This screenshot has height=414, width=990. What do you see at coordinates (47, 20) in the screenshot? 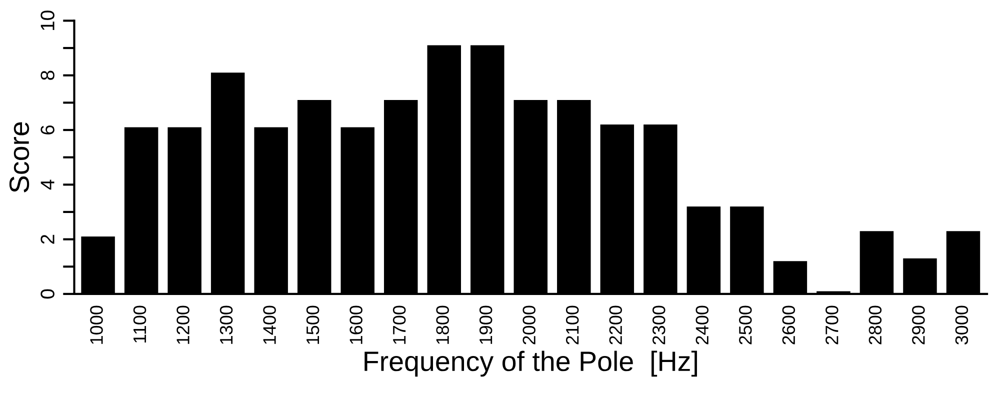
I see `y-tick-label: 10` at bounding box center [47, 20].